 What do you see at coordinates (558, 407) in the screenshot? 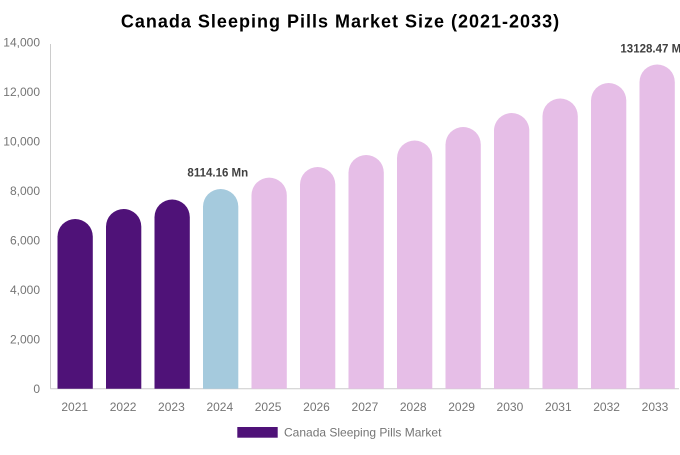
I see `svg-text: 2031` at bounding box center [558, 407].